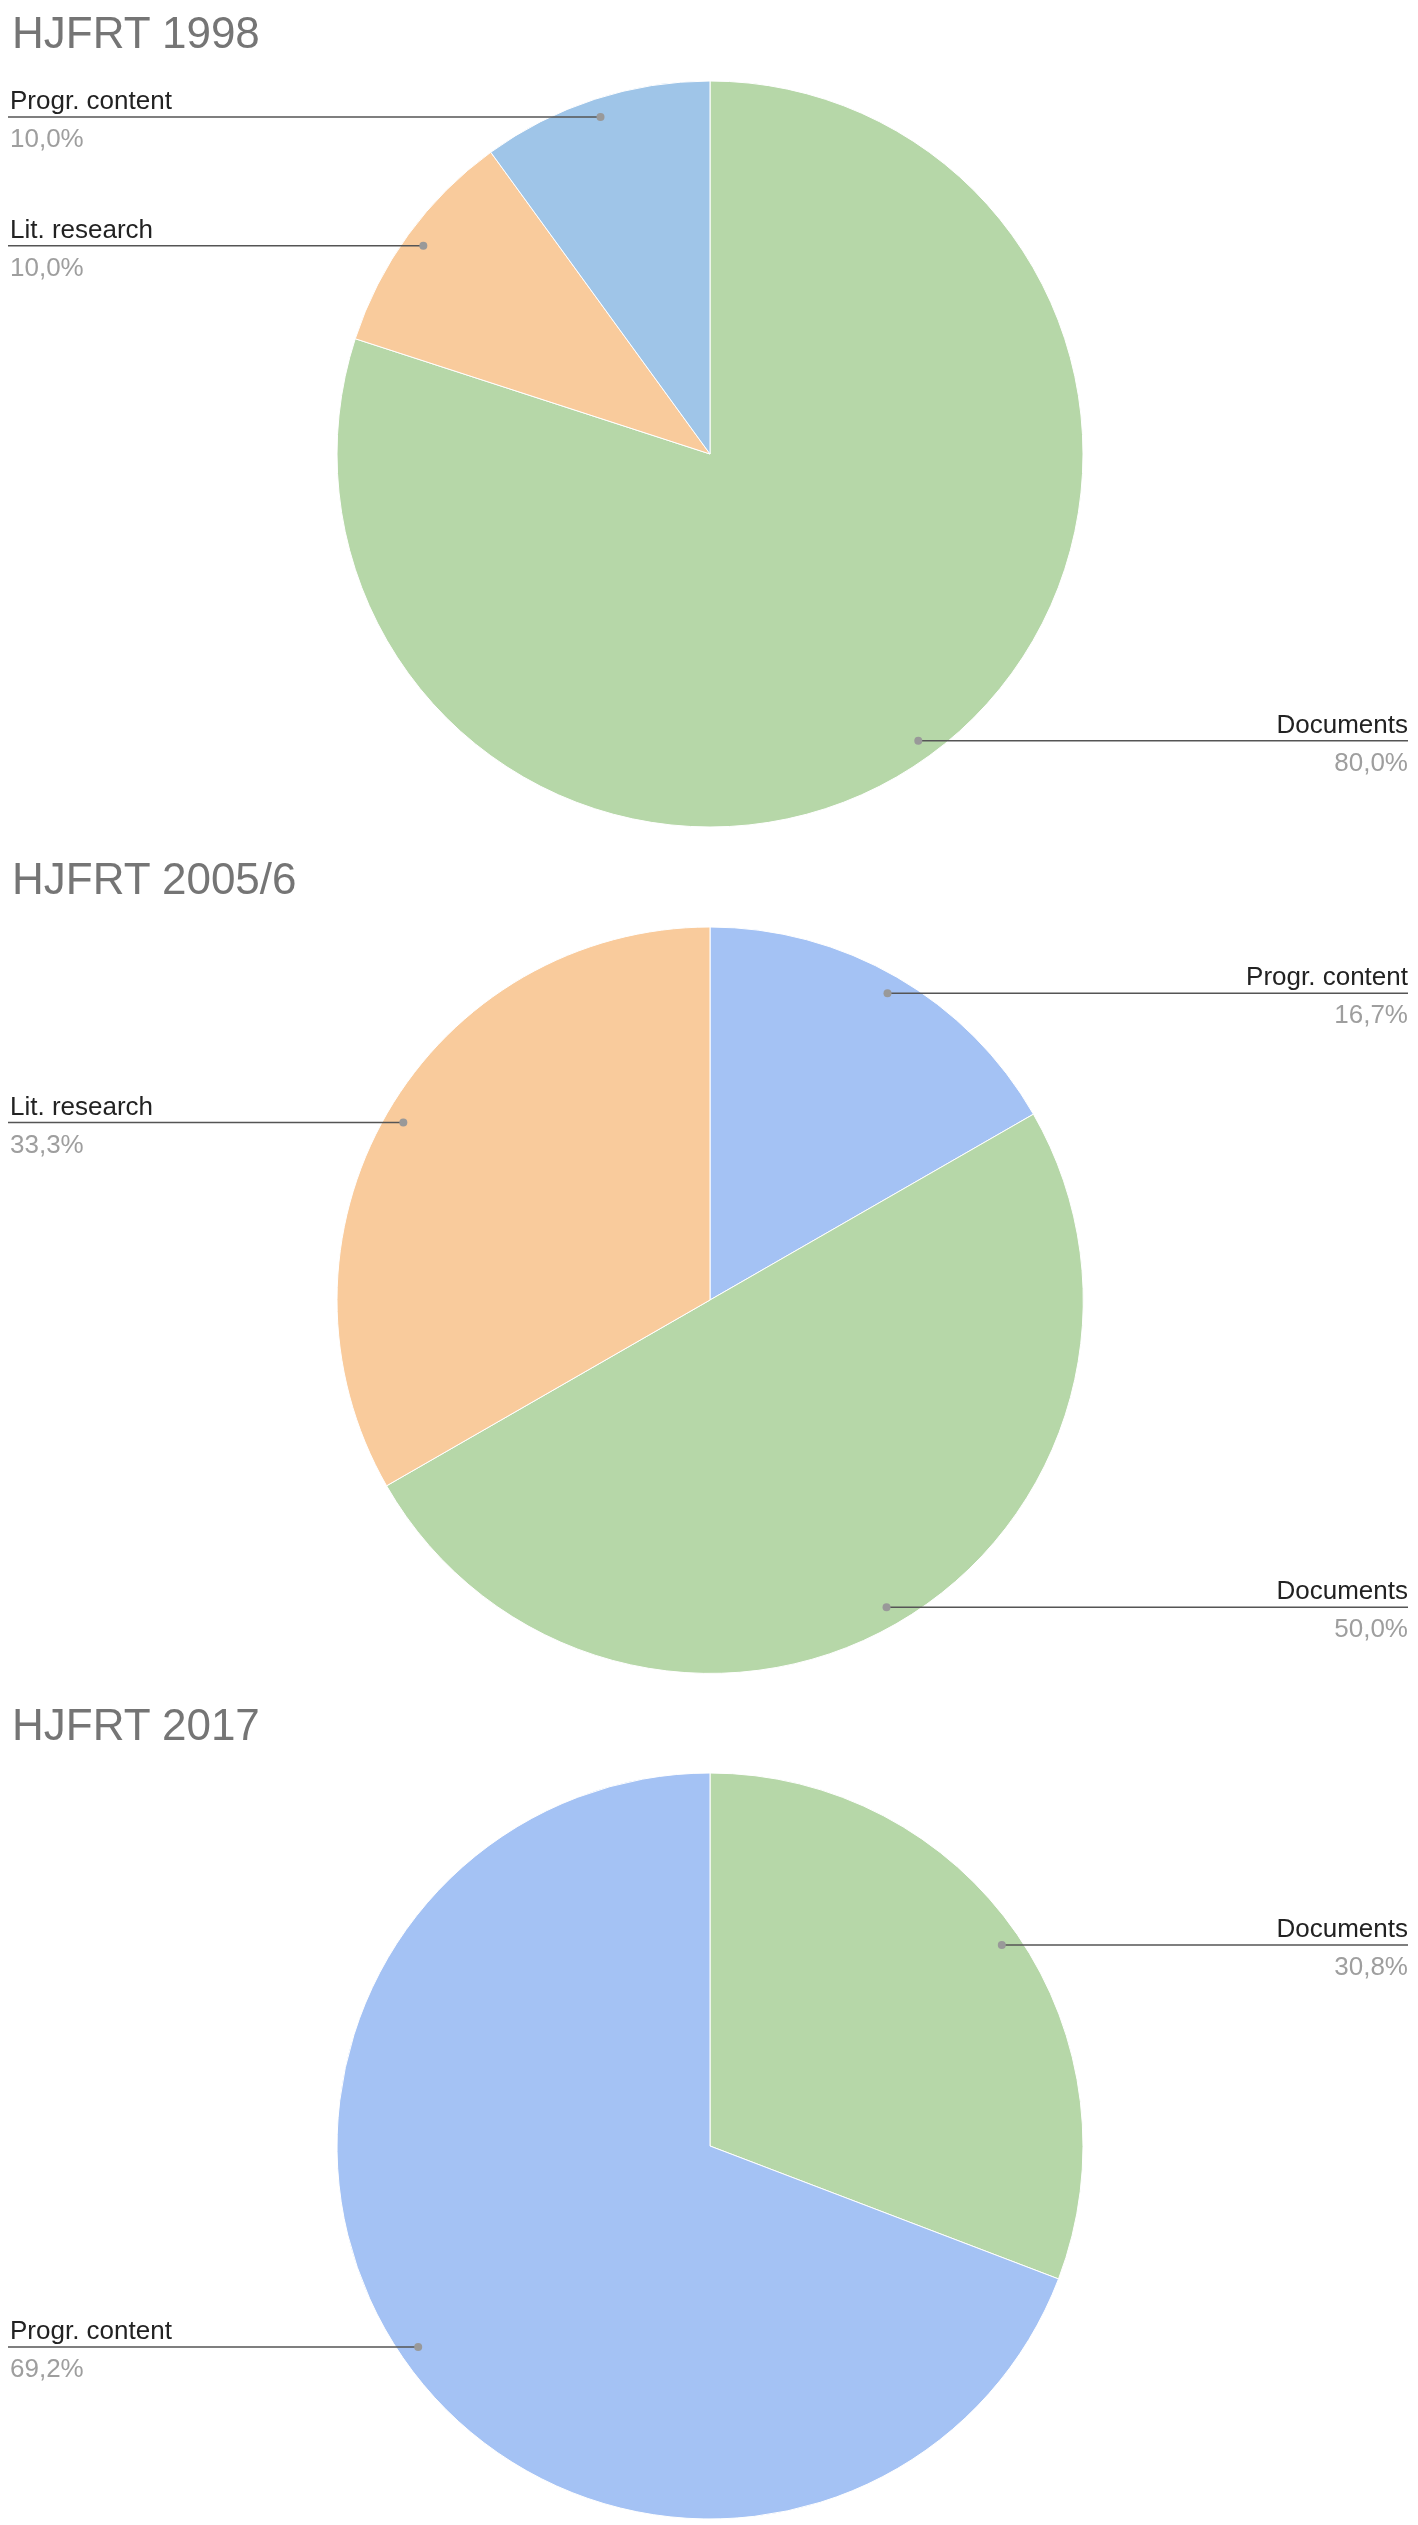 This screenshot has height=2525, width=1418. What do you see at coordinates (1371, 1628) in the screenshot?
I see `data-label: 50,0%` at bounding box center [1371, 1628].